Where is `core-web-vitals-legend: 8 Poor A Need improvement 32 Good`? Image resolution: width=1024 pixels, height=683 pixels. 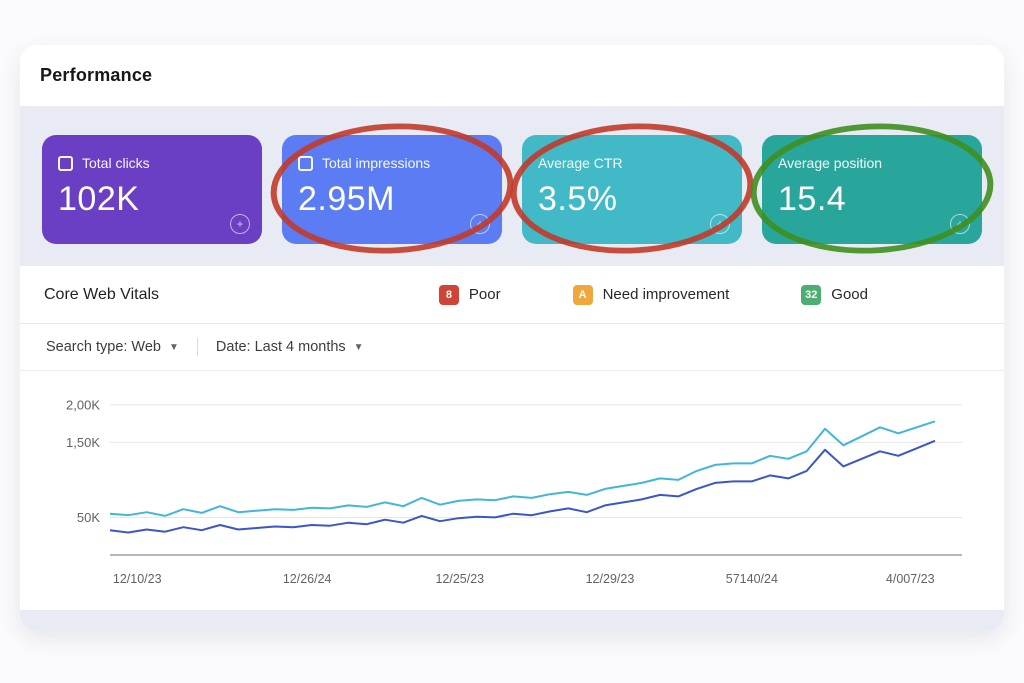 core-web-vitals-legend: 8 Poor A Need improvement 32 Good is located at coordinates (653, 294).